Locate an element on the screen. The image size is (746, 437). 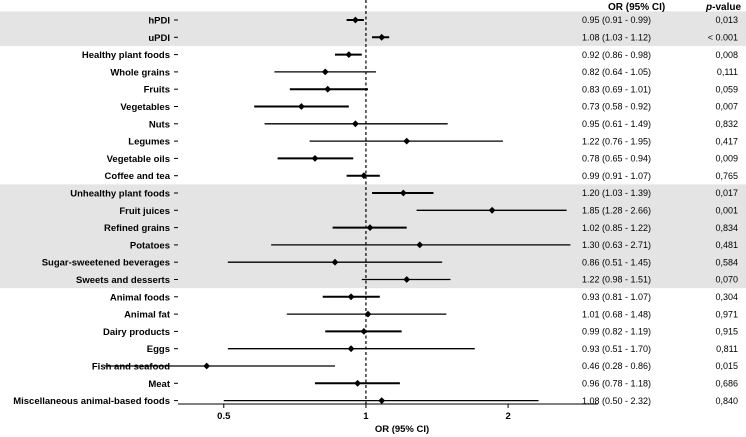
p-value: 0,840 is located at coordinates (726, 401).